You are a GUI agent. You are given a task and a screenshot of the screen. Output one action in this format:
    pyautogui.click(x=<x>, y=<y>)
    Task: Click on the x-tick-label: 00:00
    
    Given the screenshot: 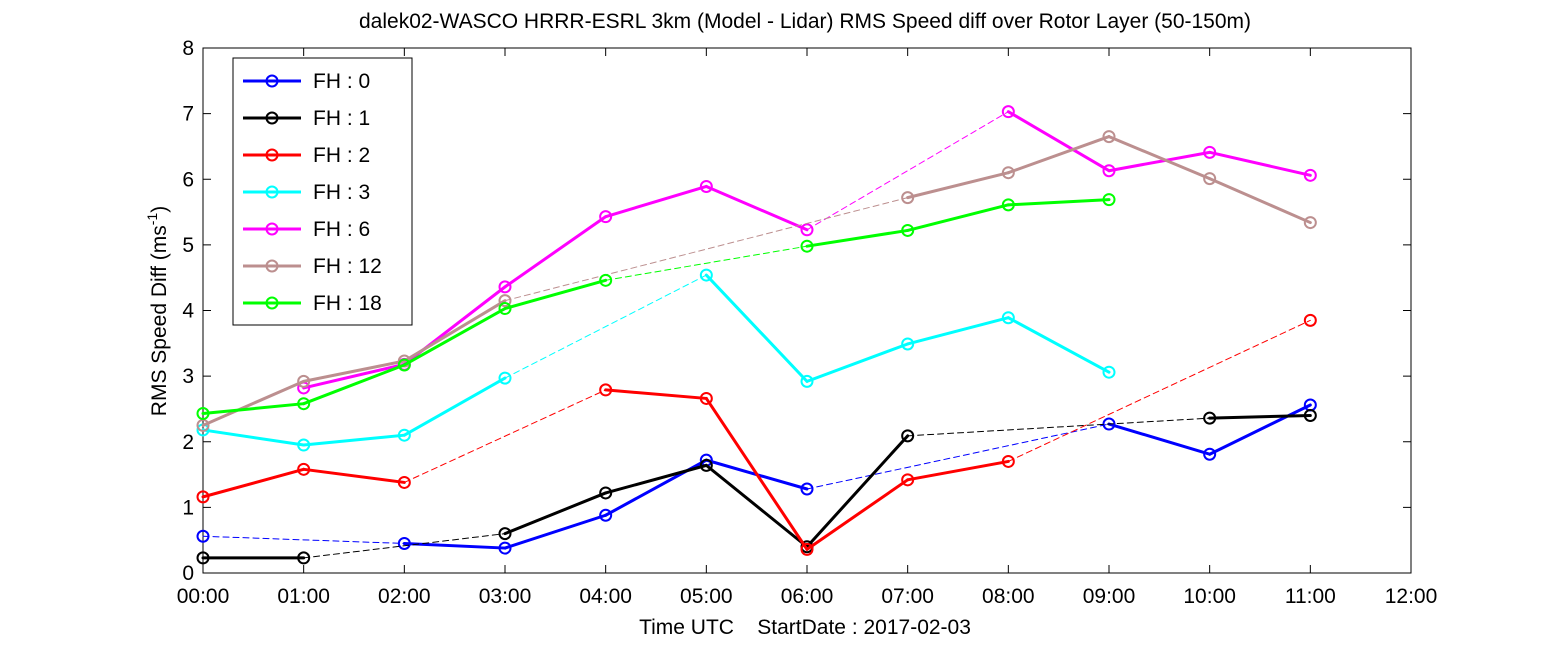 What is the action you would take?
    pyautogui.click(x=203, y=596)
    